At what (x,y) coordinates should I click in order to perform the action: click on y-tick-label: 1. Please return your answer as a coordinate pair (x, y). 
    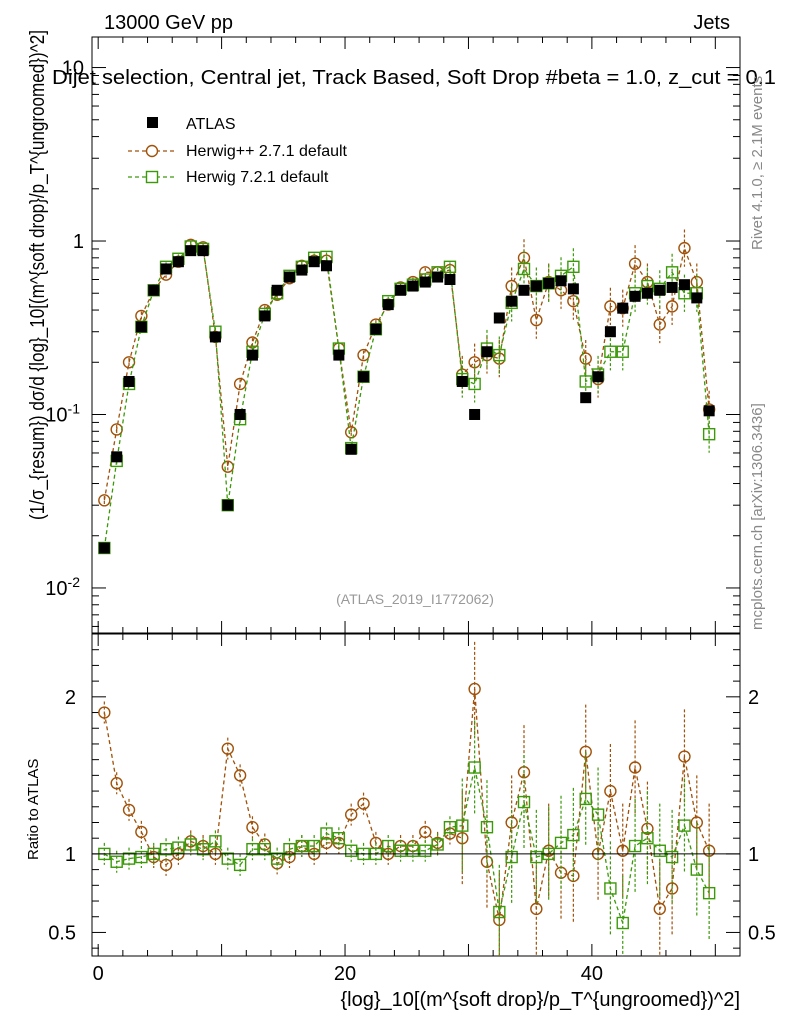
    Looking at the image, I should click on (78, 242).